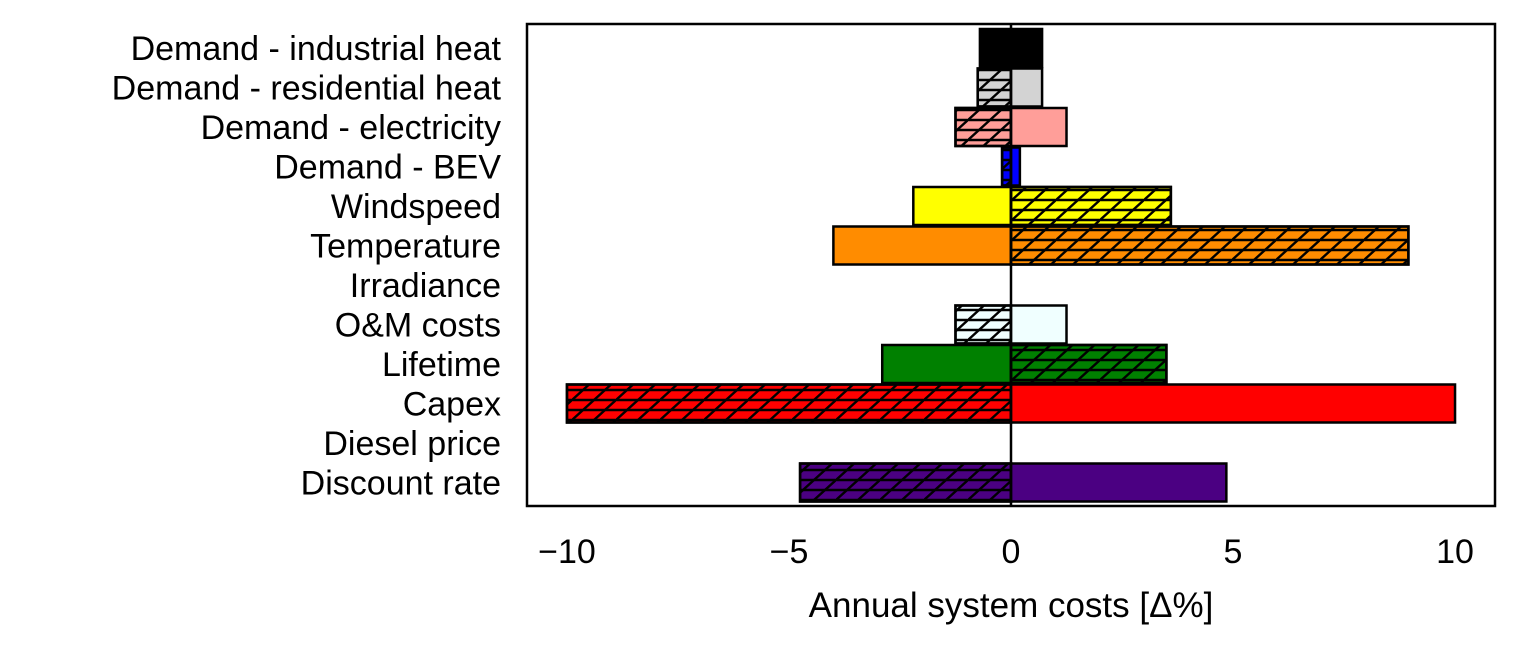 This screenshot has height=653, width=1520. Describe the element at coordinates (351, 128) in the screenshot. I see `y-label-demand-electricity: Demand - electricity` at that location.